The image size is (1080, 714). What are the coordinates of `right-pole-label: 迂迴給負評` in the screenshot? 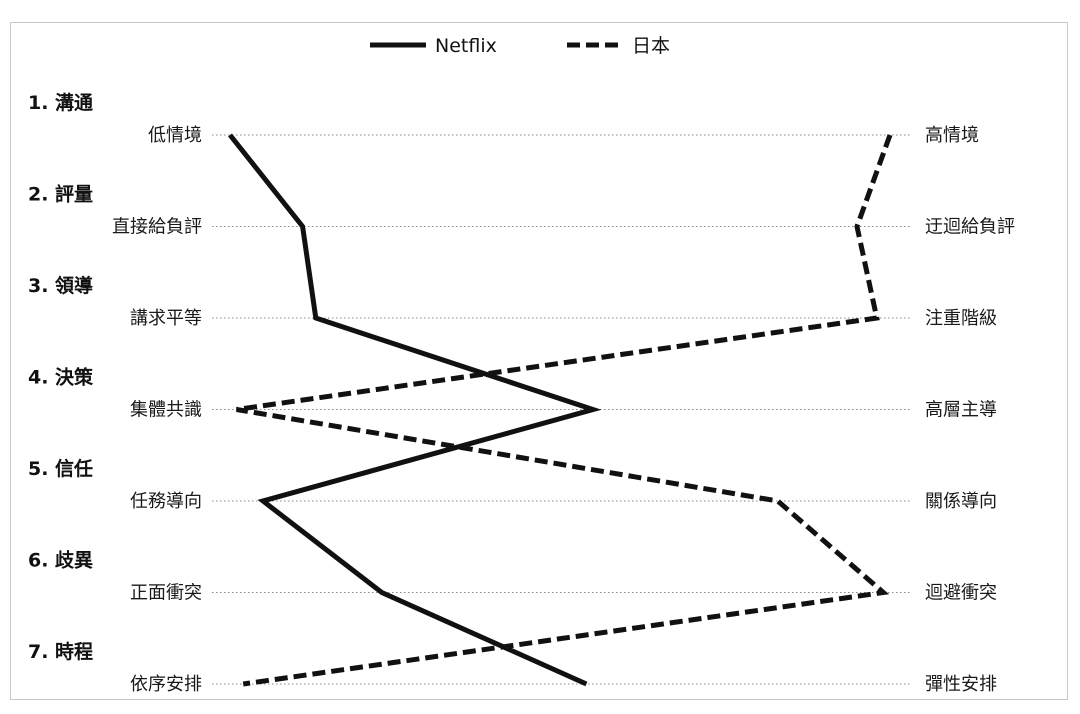 It's located at (970, 227).